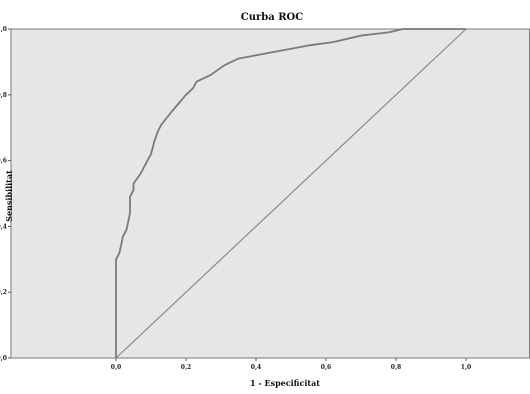 The width and height of the screenshot is (530, 394). Describe the element at coordinates (186, 367) in the screenshot. I see `x-tick-label: 0,2` at that location.